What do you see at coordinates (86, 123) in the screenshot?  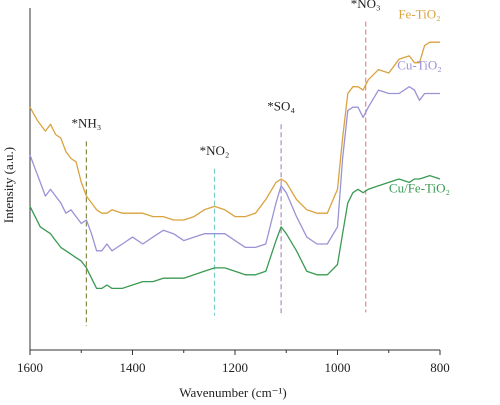 I see `annotation-label: *NH₃` at bounding box center [86, 123].